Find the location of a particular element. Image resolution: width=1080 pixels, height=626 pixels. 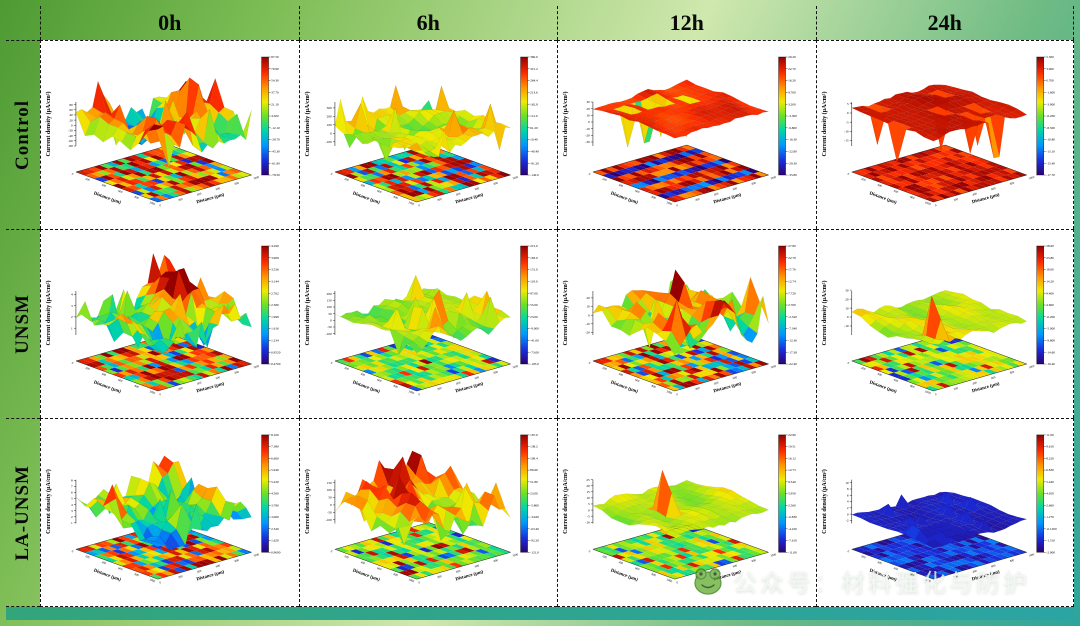

svg-text: 4.290 is located at coordinates (275, 246).